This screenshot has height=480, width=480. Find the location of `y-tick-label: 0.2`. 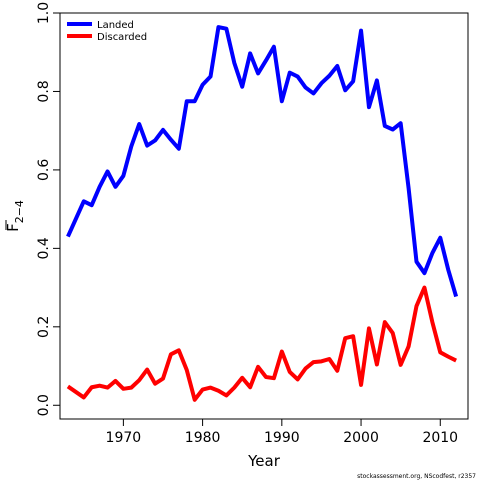

y-tick-label: 0.2 is located at coordinates (44, 327).